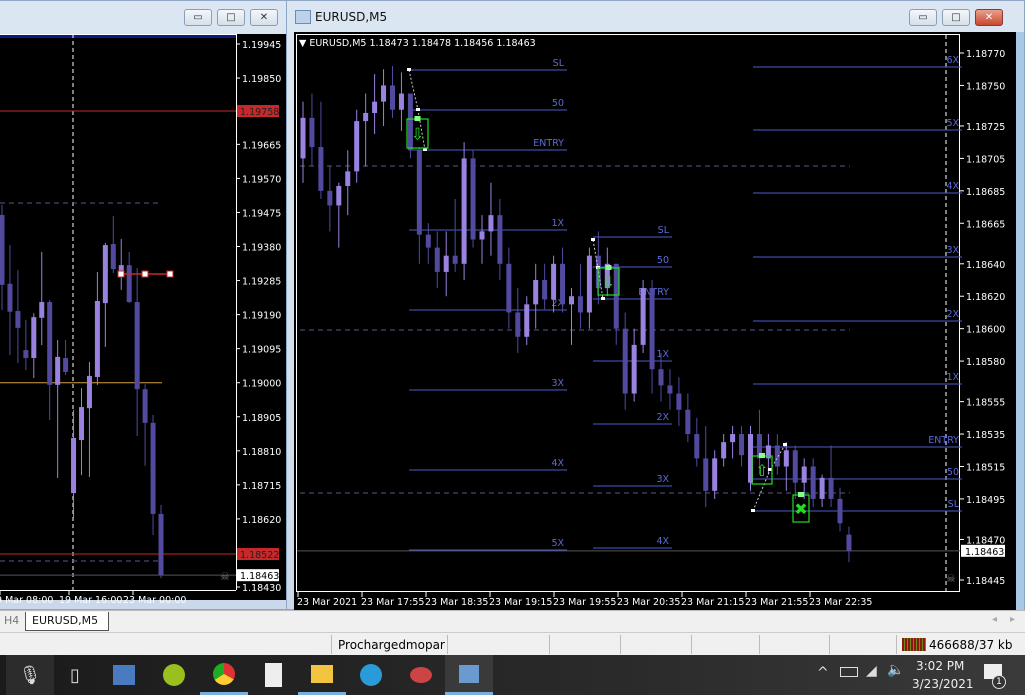  Describe the element at coordinates (952, 250) in the screenshot. I see `trade3-label: 3X` at that location.